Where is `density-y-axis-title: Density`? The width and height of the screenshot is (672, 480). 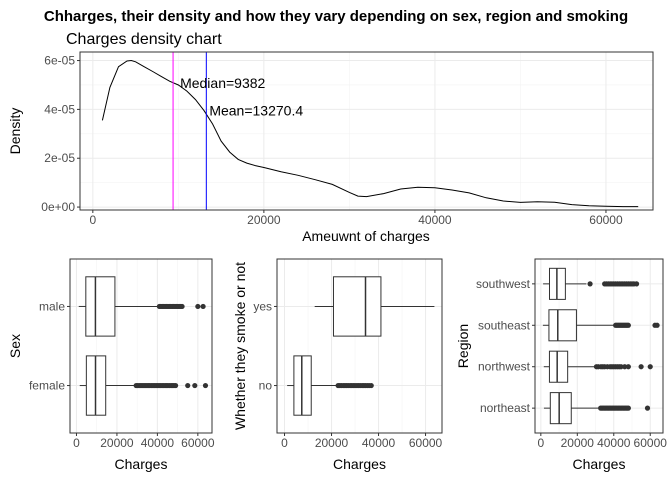 density-y-axis-title: Density is located at coordinates (15, 131).